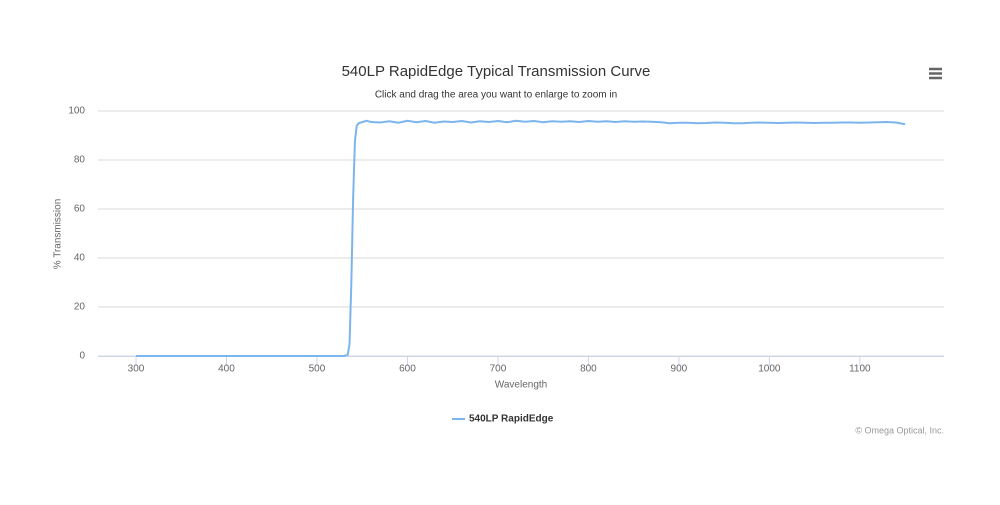 The width and height of the screenshot is (1000, 505). What do you see at coordinates (136, 369) in the screenshot?
I see `x-tick-label: 300` at bounding box center [136, 369].